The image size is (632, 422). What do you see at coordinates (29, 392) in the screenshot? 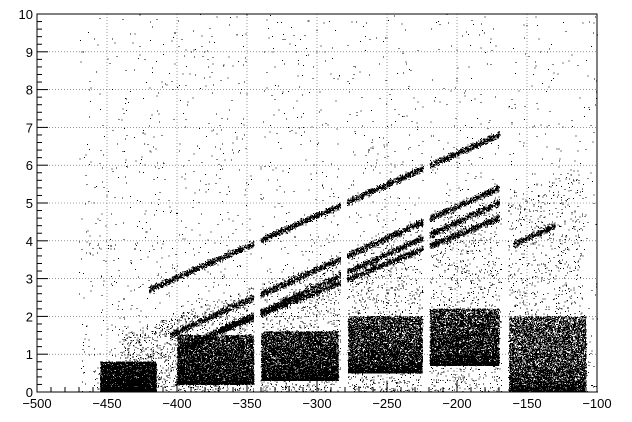
I see `y-tick-label: 0` at bounding box center [29, 392].